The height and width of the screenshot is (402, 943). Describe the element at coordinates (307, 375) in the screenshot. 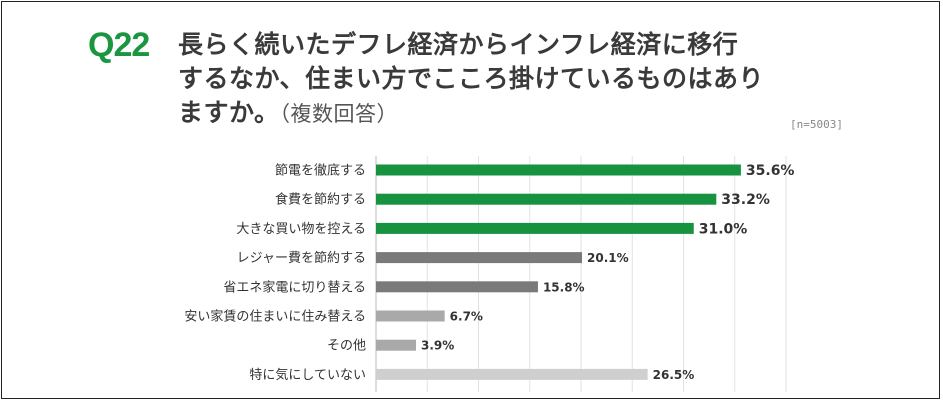

I see `category-label: 特に気にしていない` at that location.